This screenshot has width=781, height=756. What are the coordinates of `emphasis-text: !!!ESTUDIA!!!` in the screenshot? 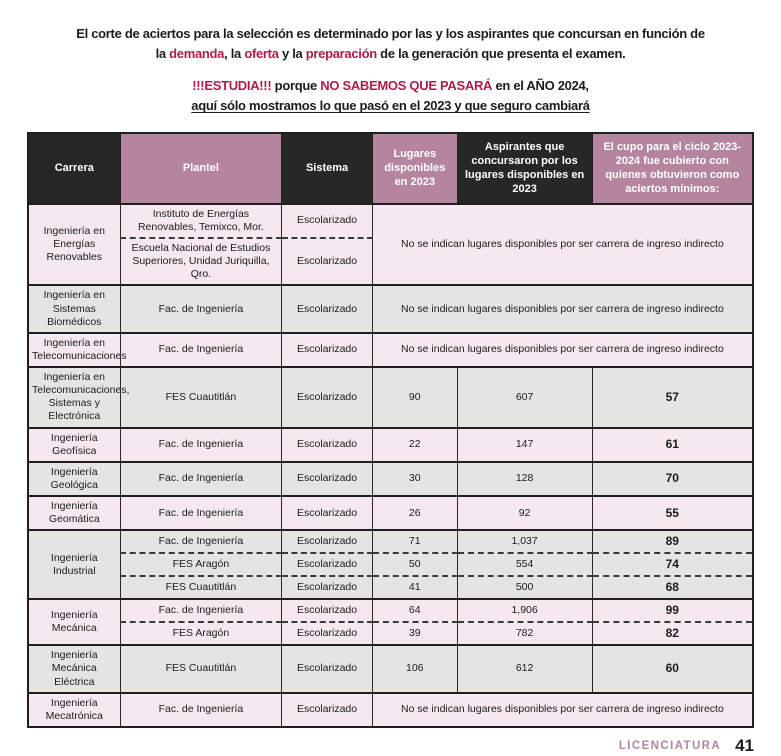 It's located at (232, 86).